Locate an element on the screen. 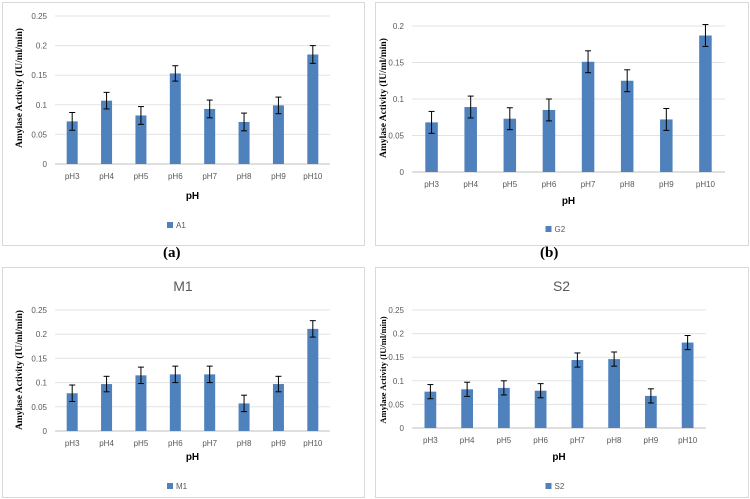 The image size is (750, 499). panel-caption-b: (b) is located at coordinates (549, 253).